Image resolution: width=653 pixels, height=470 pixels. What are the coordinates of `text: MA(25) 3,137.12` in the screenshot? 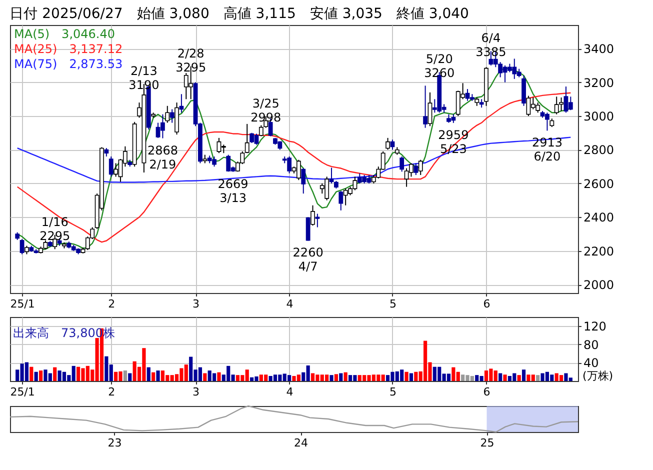 It's located at (68, 49).